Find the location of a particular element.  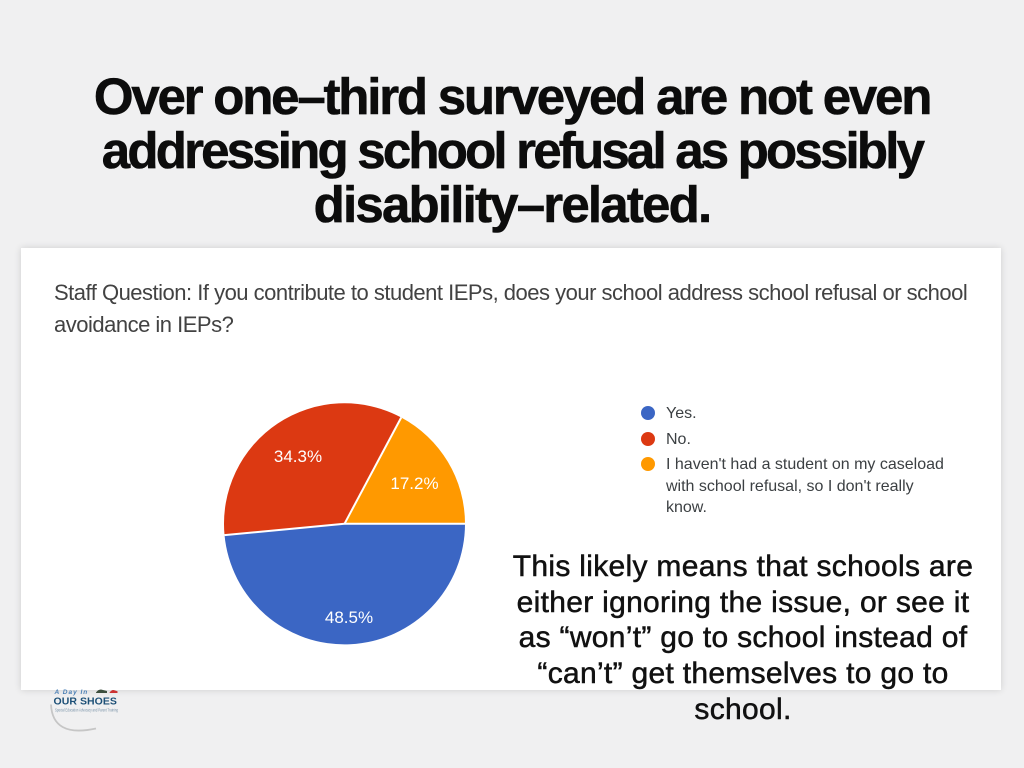

svg-text: OUR SHOES is located at coordinates (85, 702).